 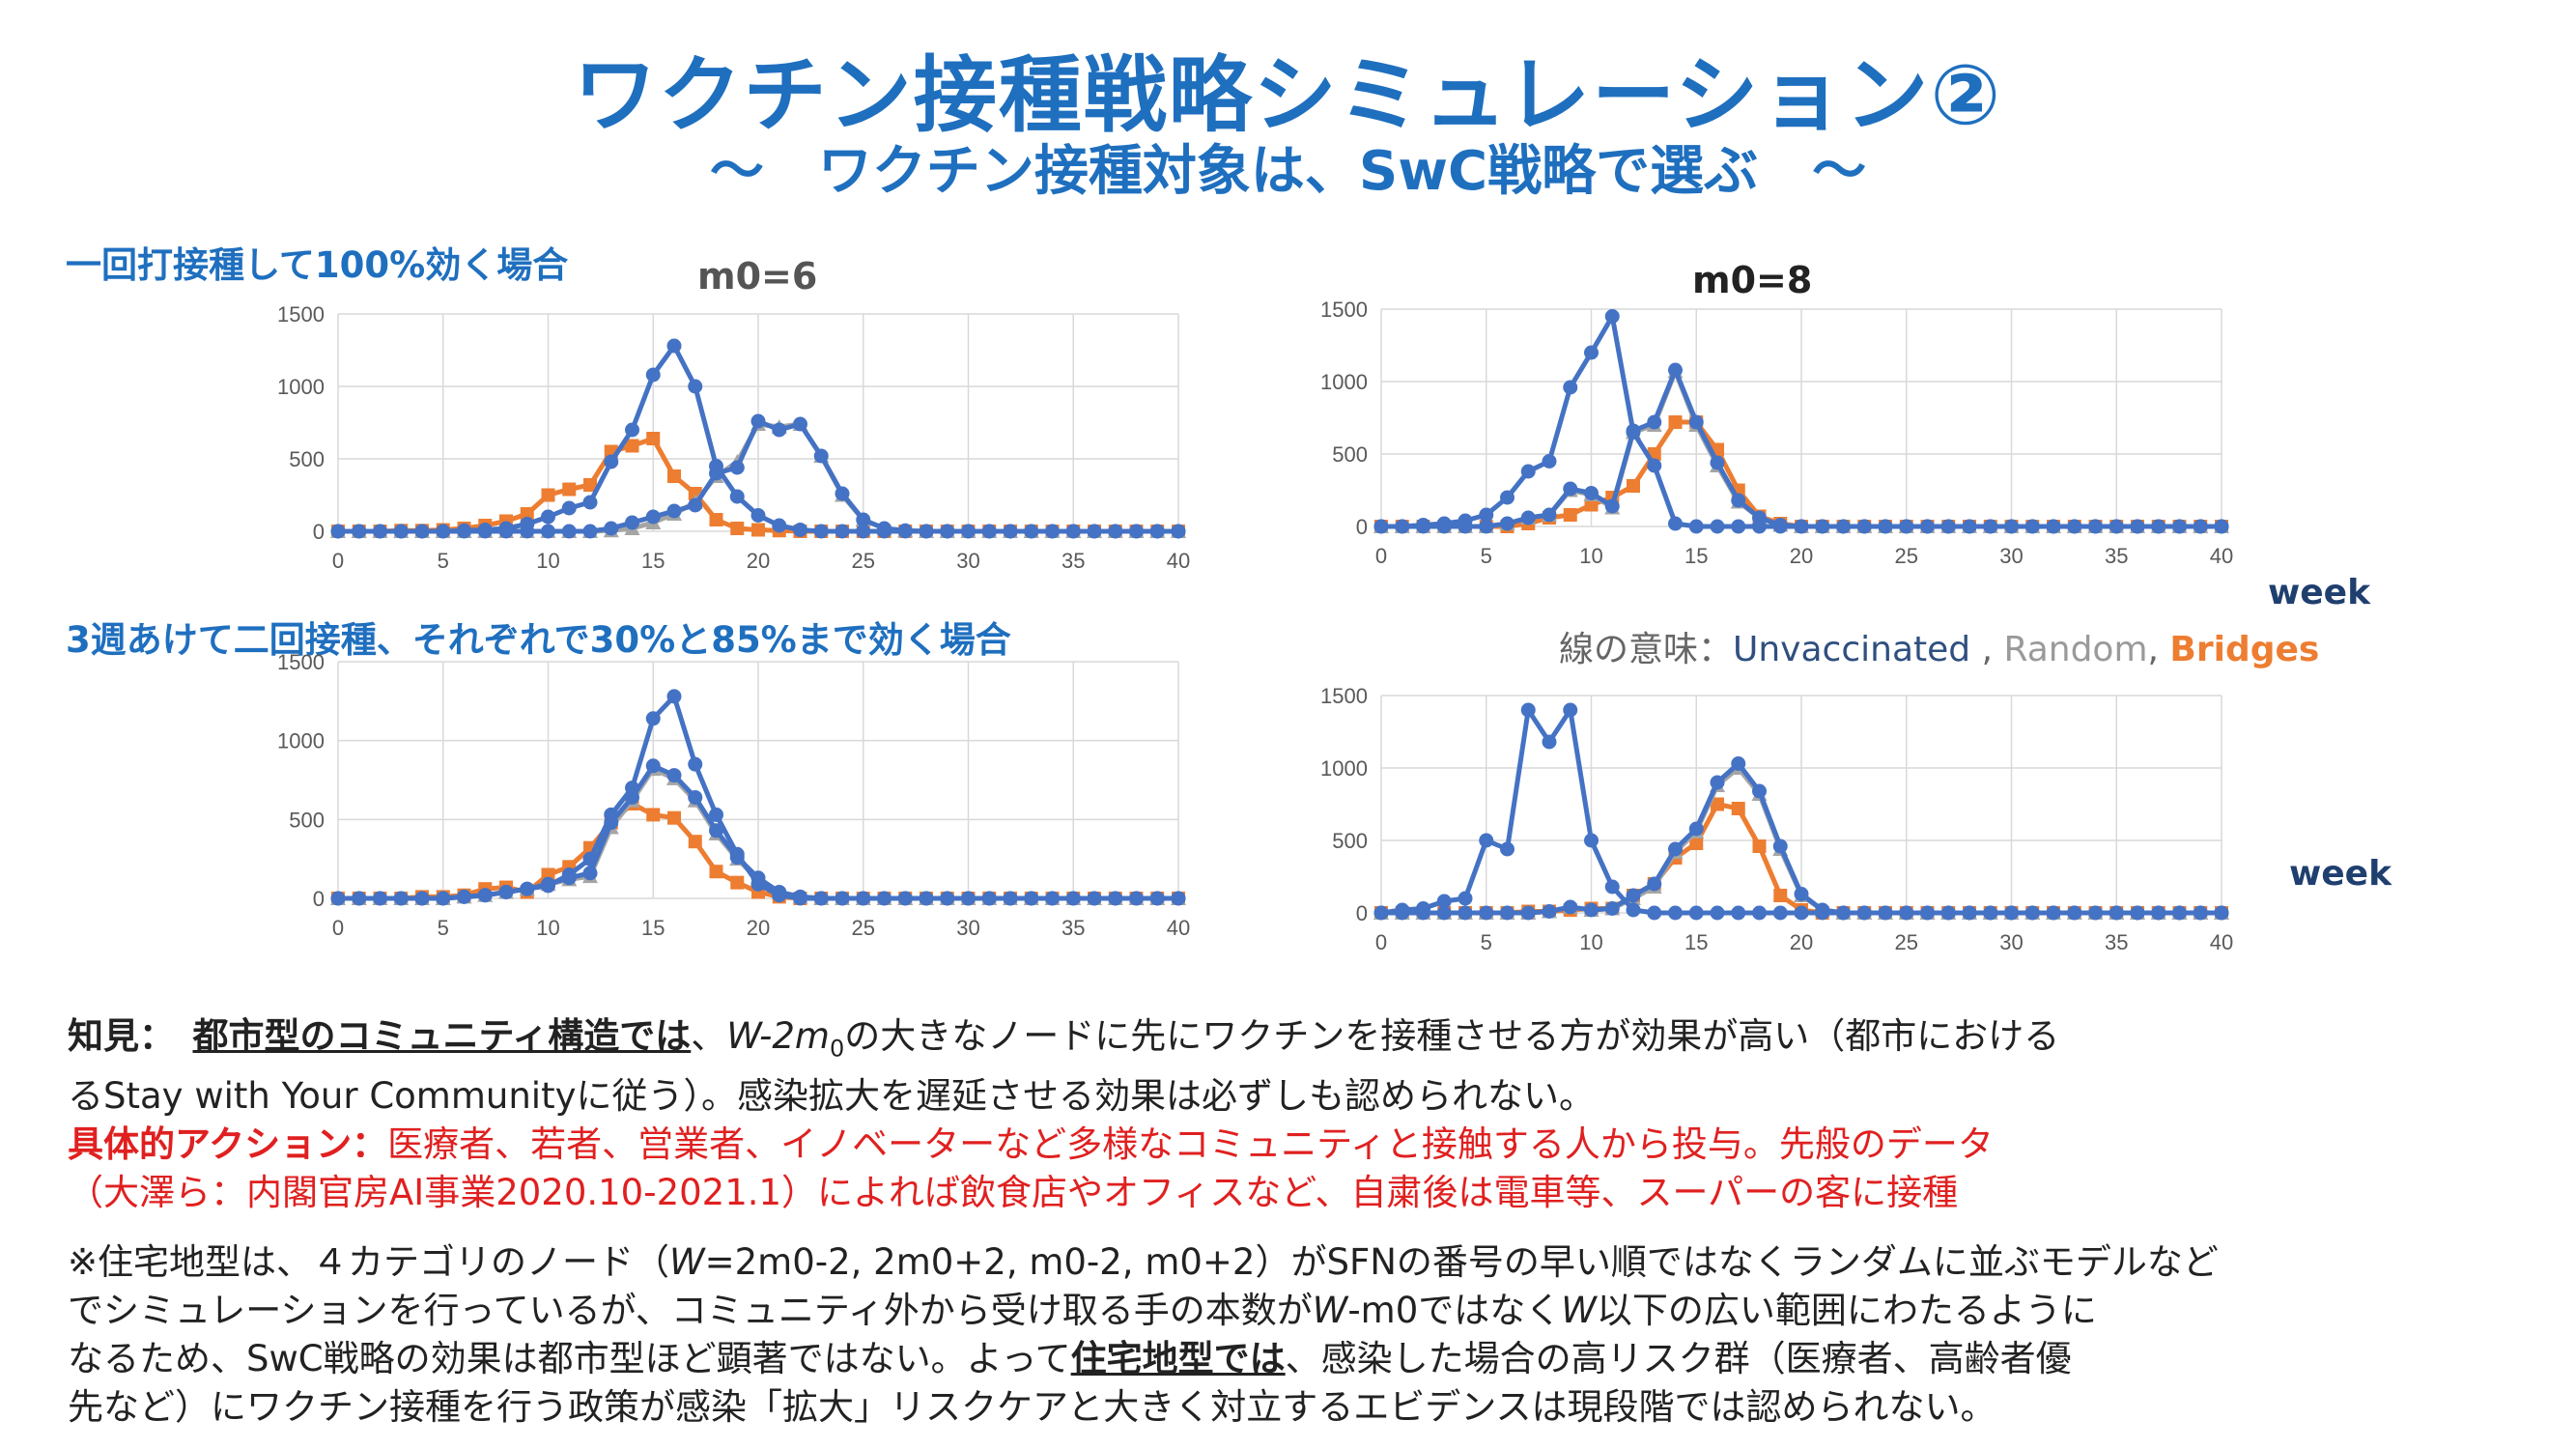 I want to click on m-sub: 0, so click(x=837, y=1049).